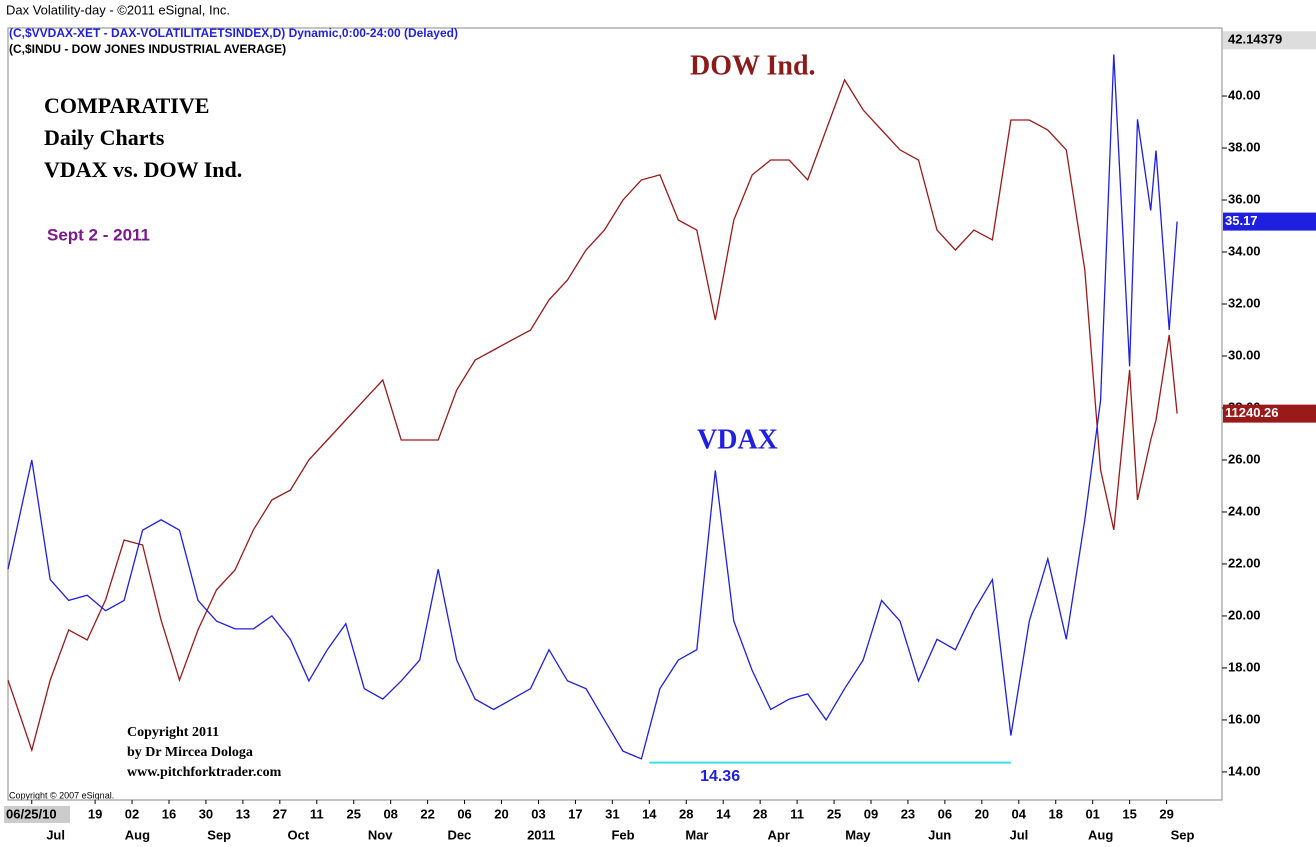  Describe the element at coordinates (280, 813) in the screenshot. I see `x-tick-label: 27` at that location.